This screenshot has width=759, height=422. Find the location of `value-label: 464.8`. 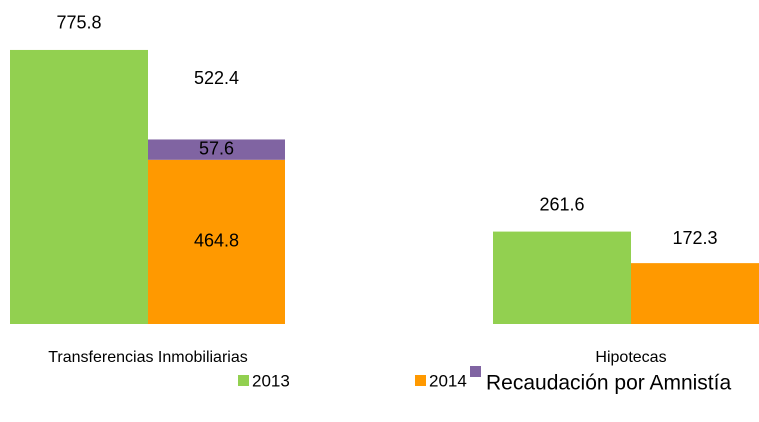

value-label: 464.8 is located at coordinates (216, 241).